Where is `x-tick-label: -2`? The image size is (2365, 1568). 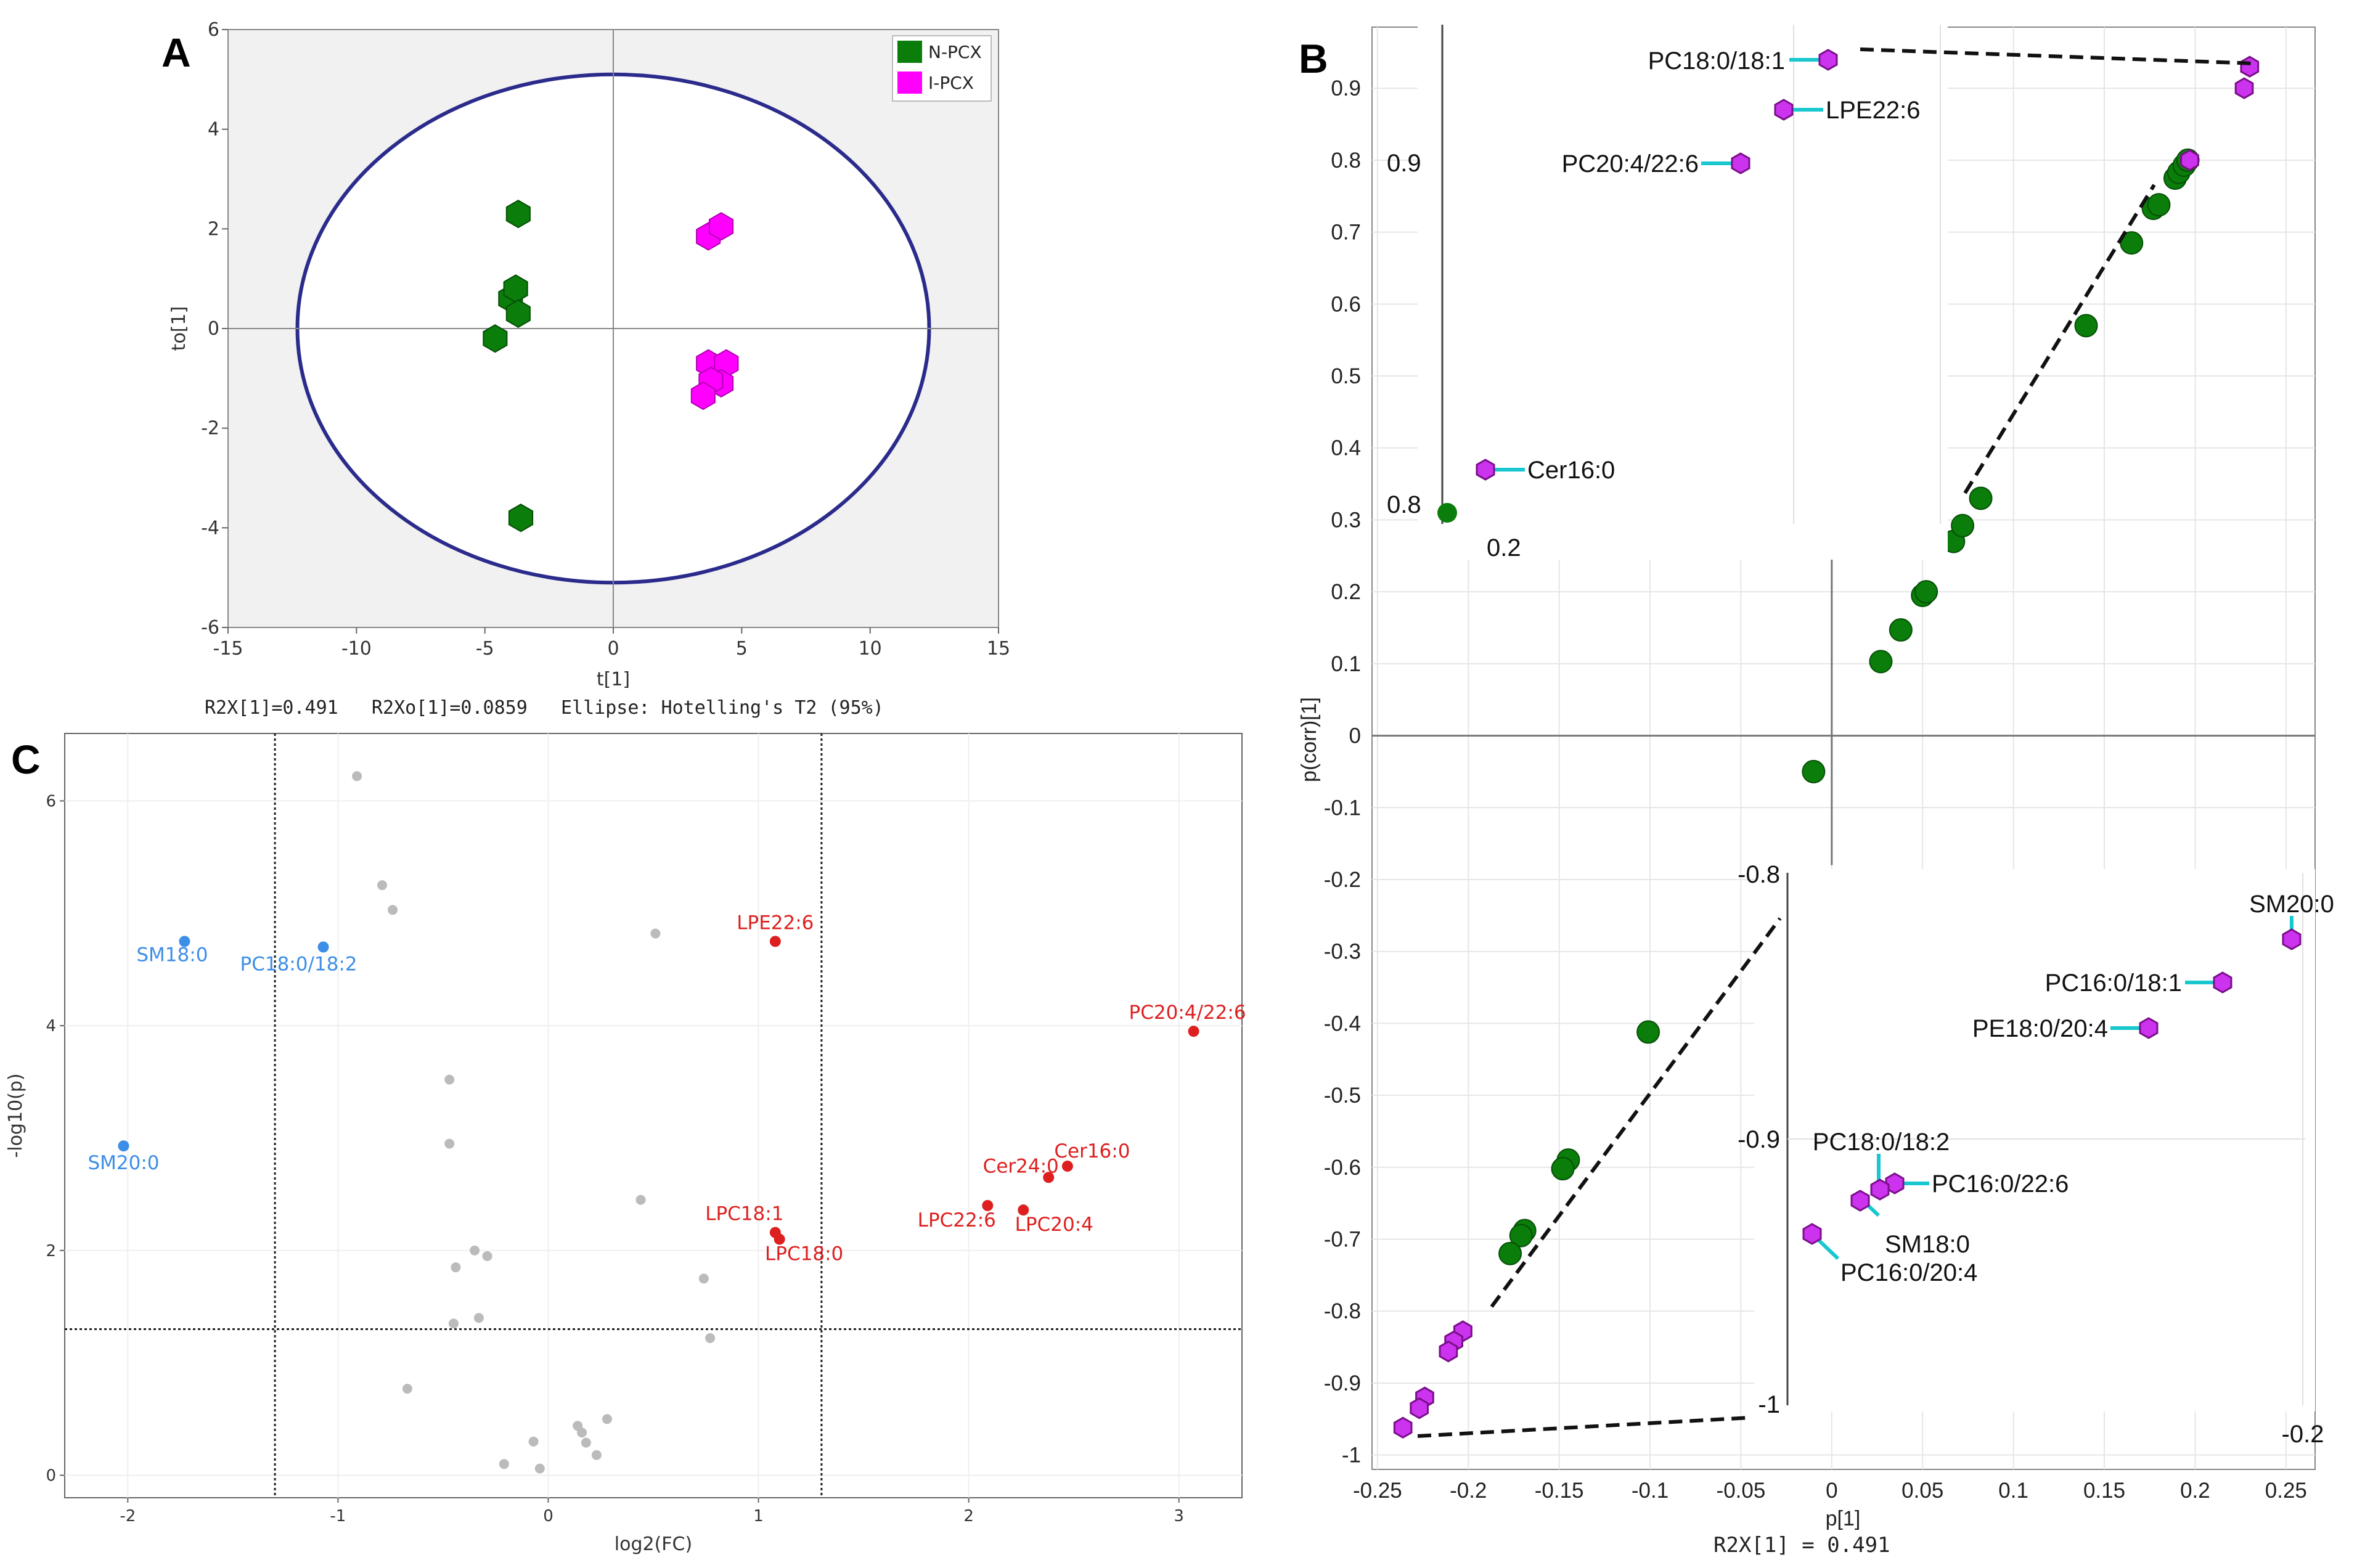 x-tick-label: -2 is located at coordinates (128, 1516).